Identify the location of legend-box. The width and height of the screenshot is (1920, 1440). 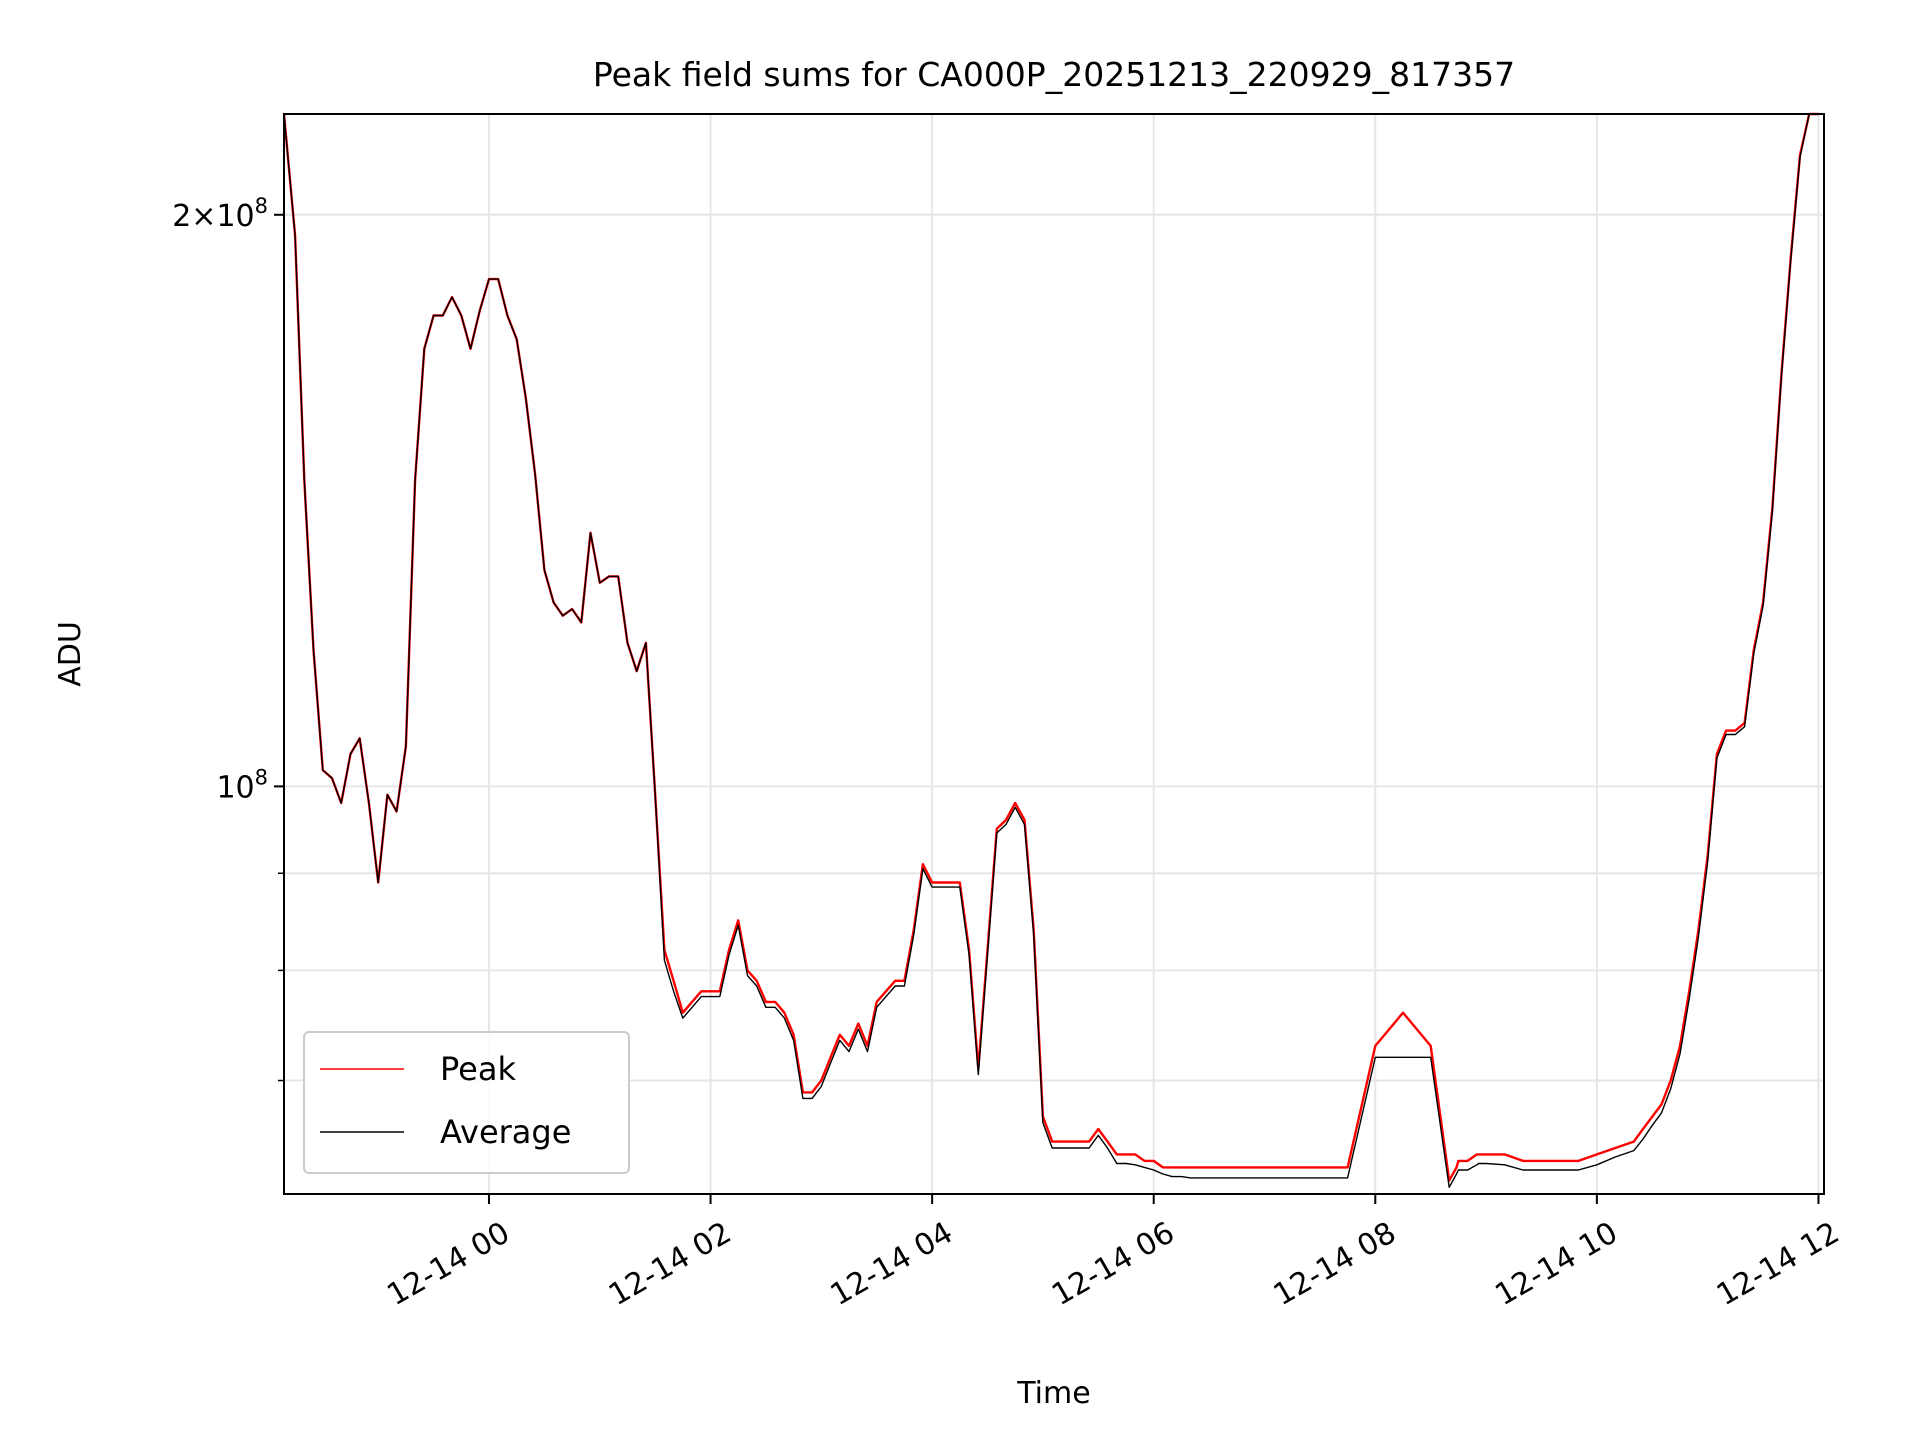
(466, 1102).